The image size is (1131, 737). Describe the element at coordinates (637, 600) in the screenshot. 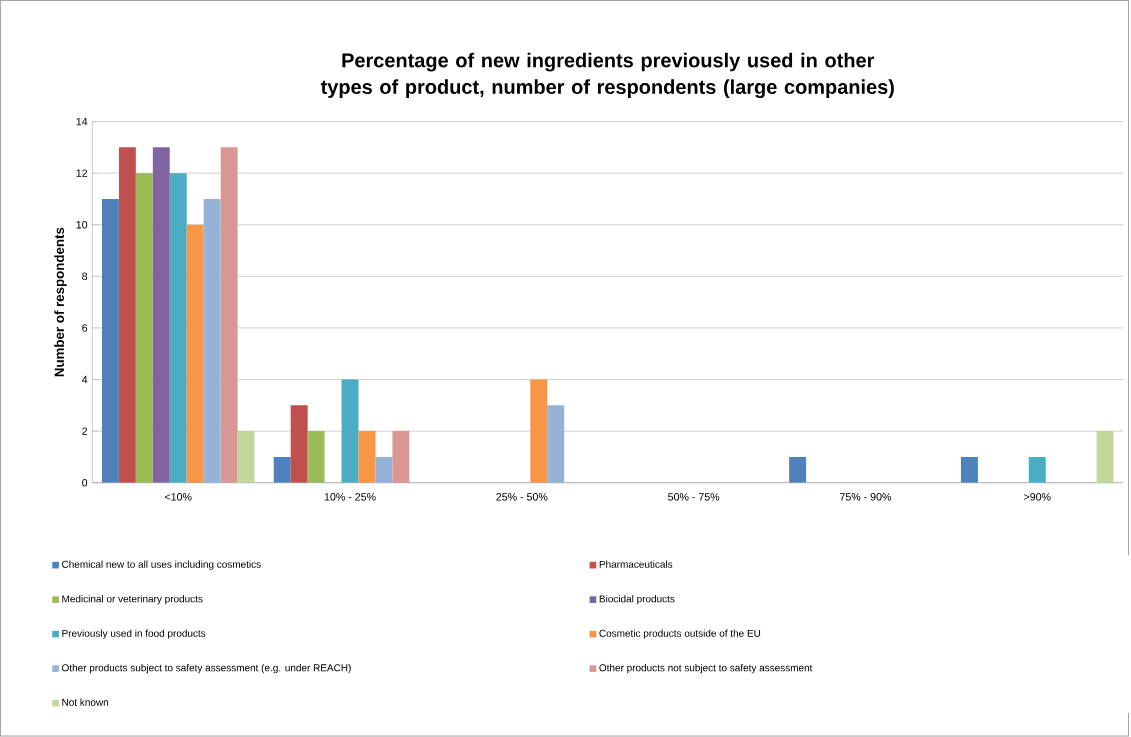

I see `legend-label: Biocidal products` at that location.